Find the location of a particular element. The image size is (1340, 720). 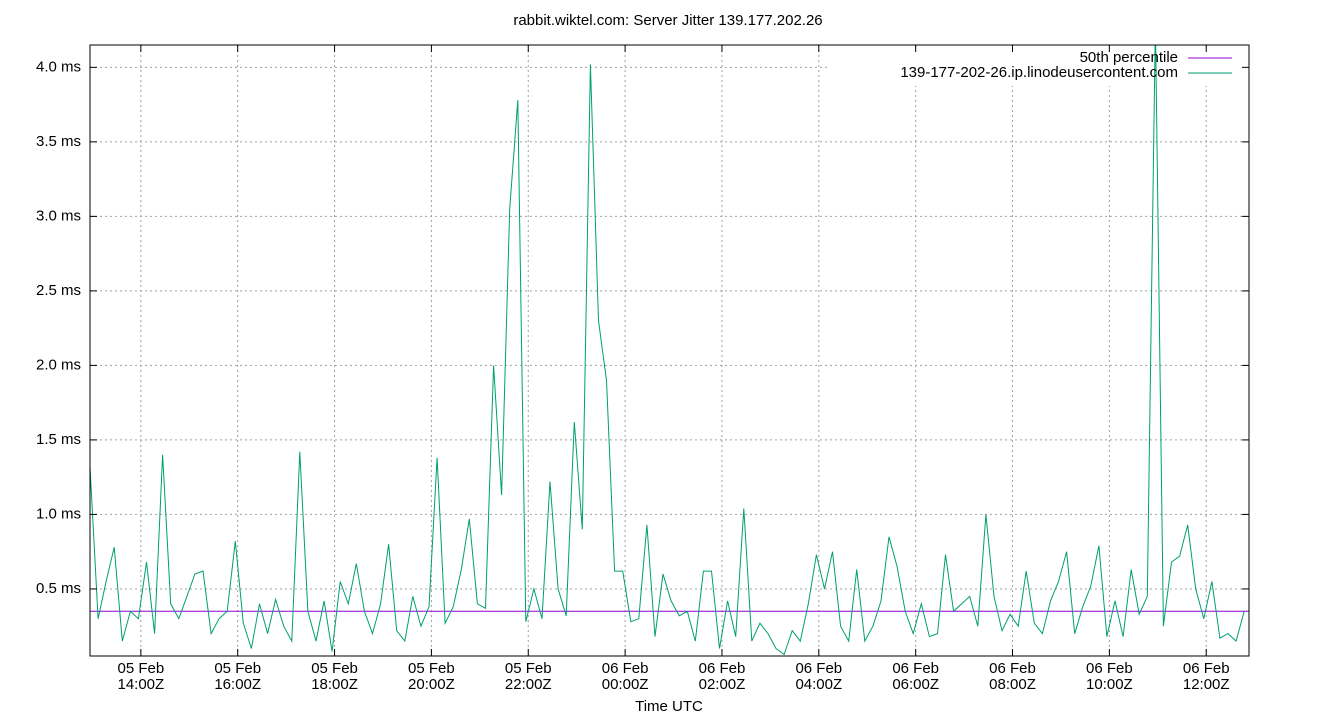

x-axis-label: Time UTC is located at coordinates (669, 706).